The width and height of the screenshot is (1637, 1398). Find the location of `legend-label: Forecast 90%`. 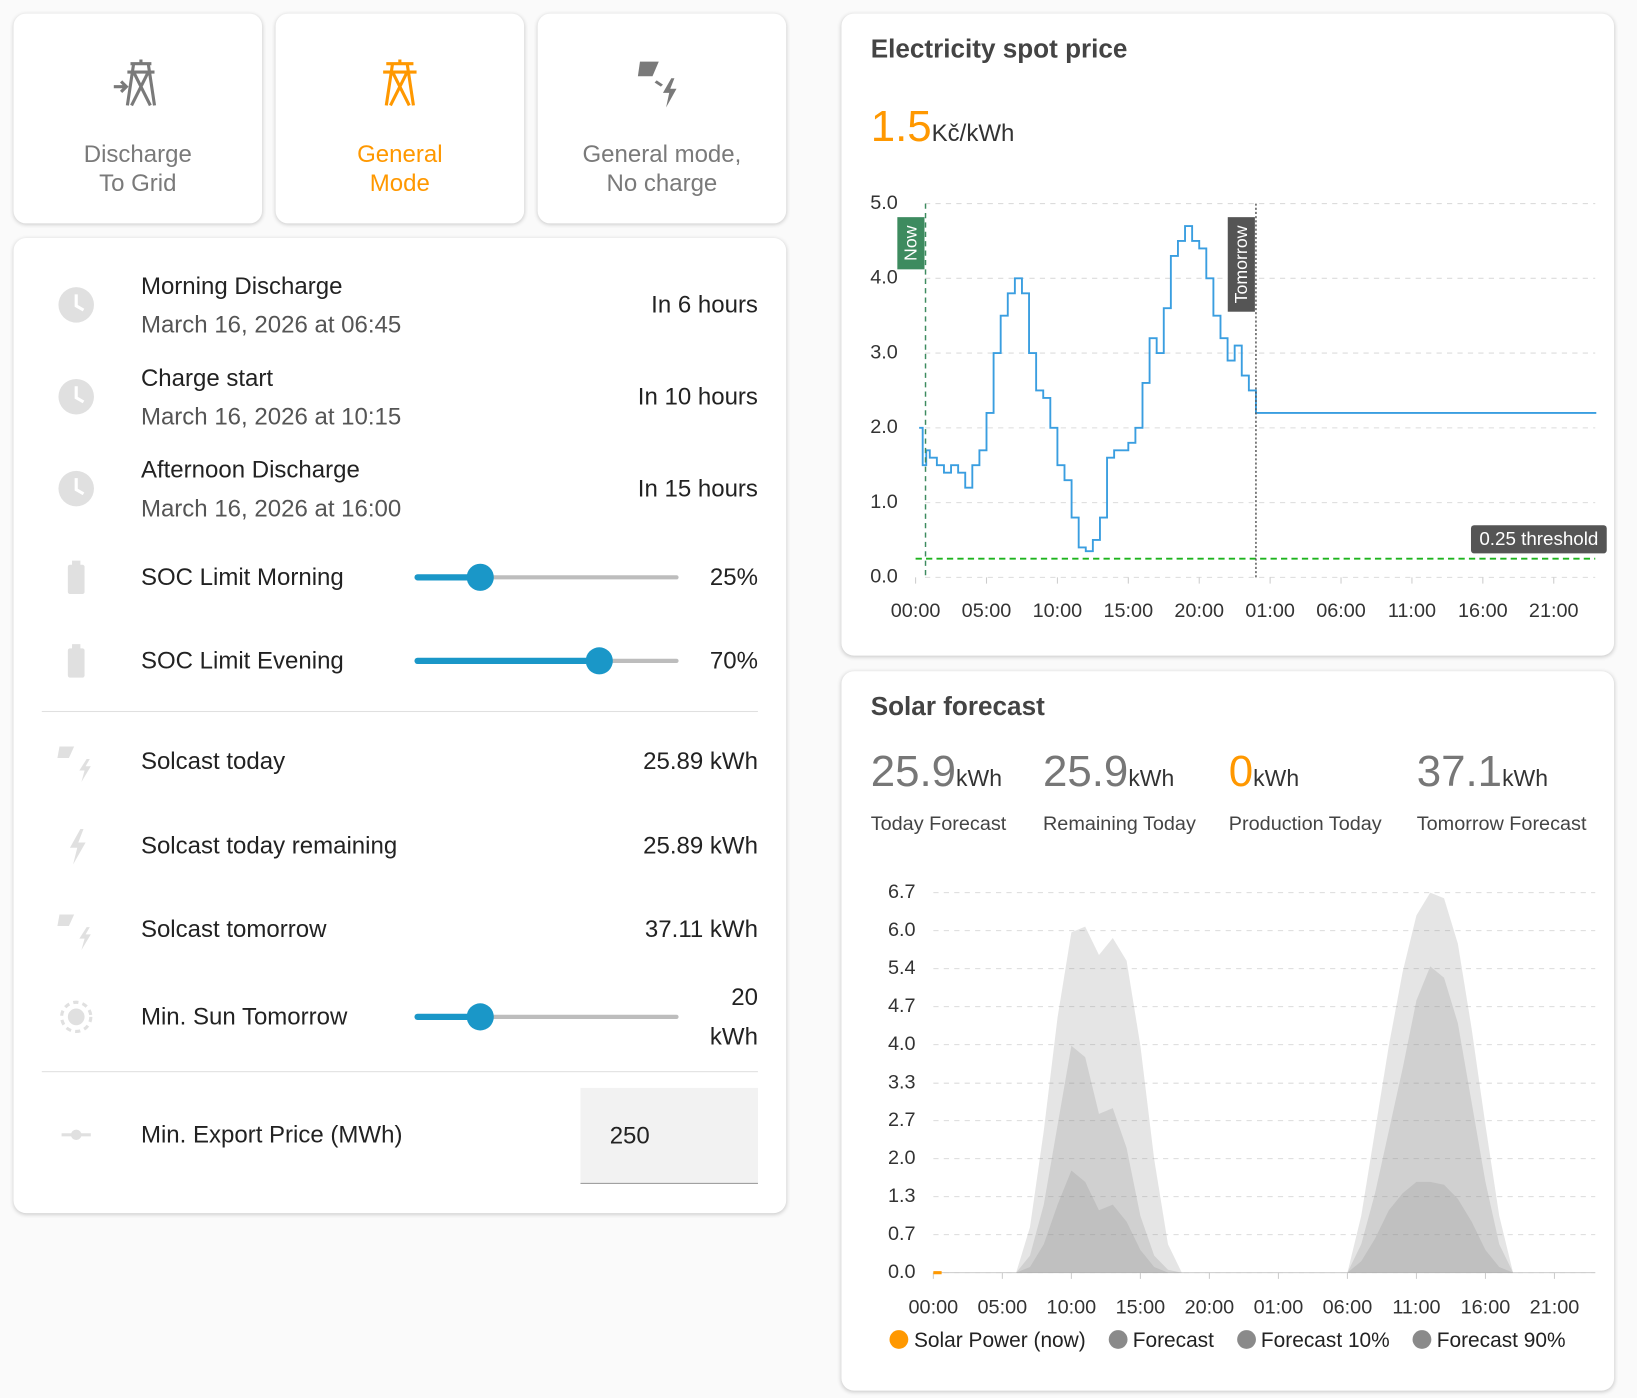

legend-label: Forecast 90% is located at coordinates (1501, 1340).